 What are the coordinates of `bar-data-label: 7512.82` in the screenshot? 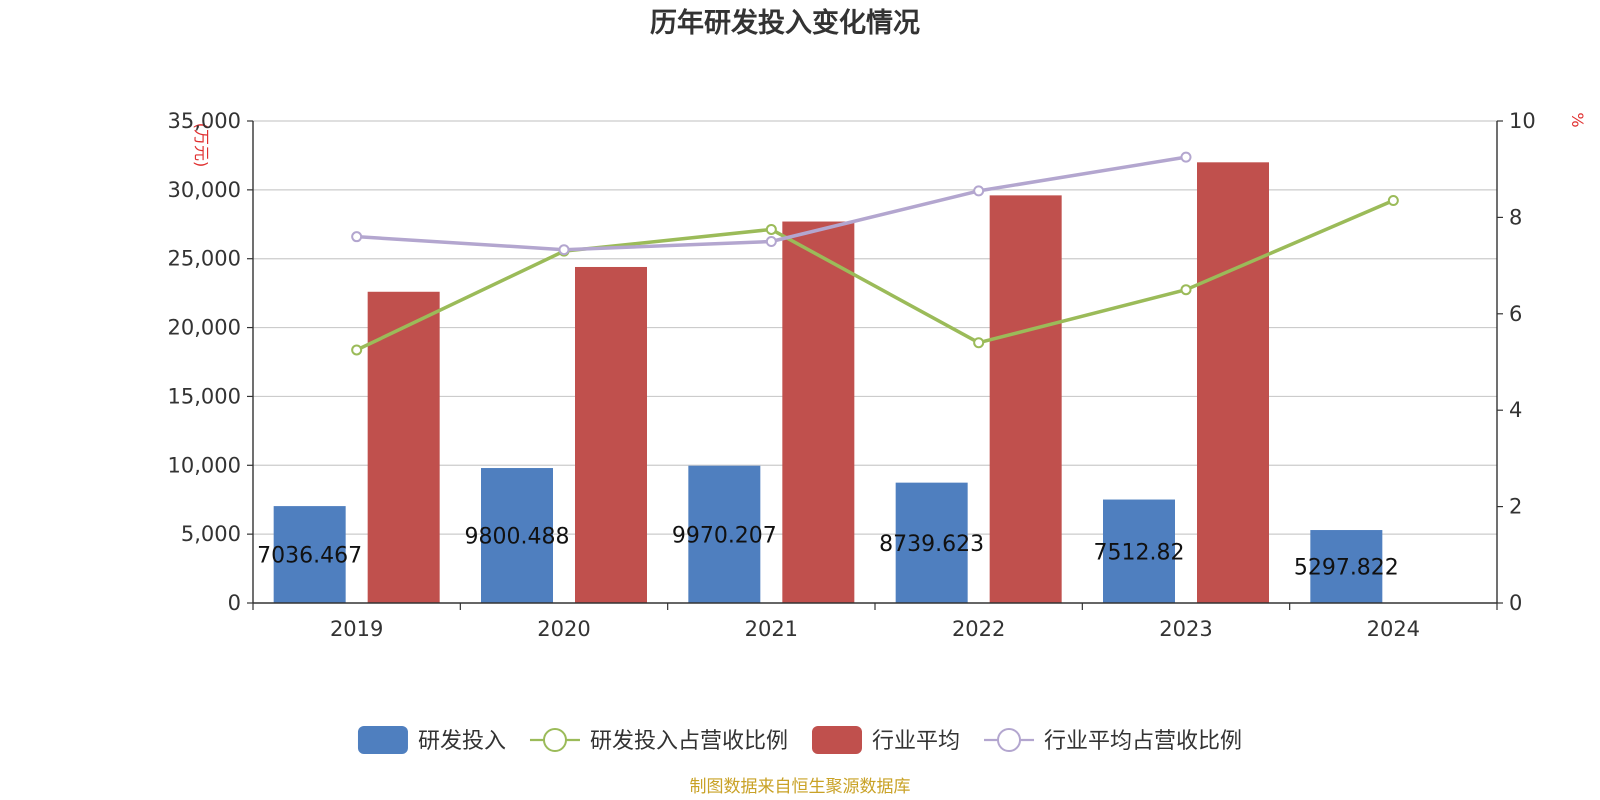 It's located at (1139, 552).